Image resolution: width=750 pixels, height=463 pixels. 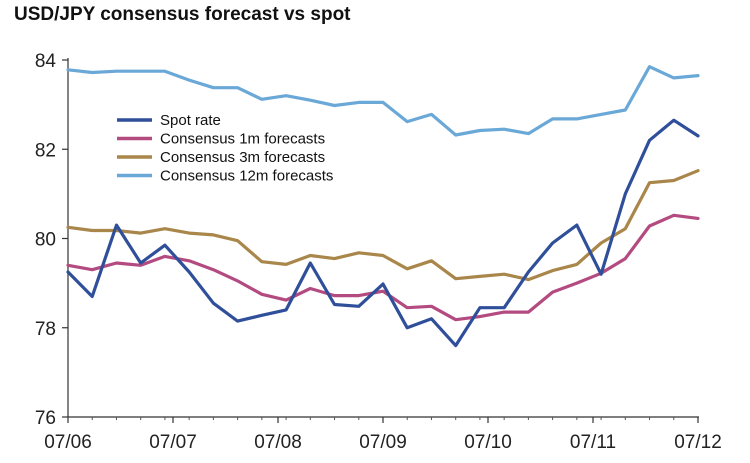 What do you see at coordinates (68, 442) in the screenshot?
I see `x-tick-label: 07/06` at bounding box center [68, 442].